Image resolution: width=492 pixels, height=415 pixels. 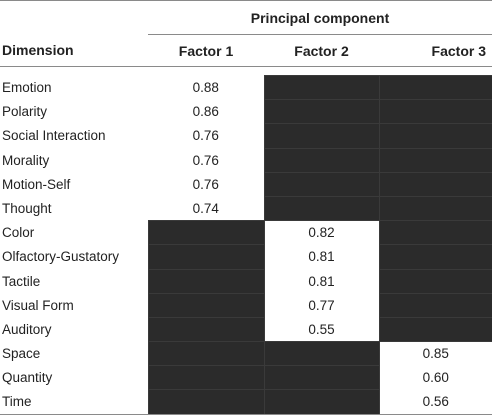 What do you see at coordinates (321, 233) in the screenshot?
I see `loading-value-cell: 0.82` at bounding box center [321, 233].